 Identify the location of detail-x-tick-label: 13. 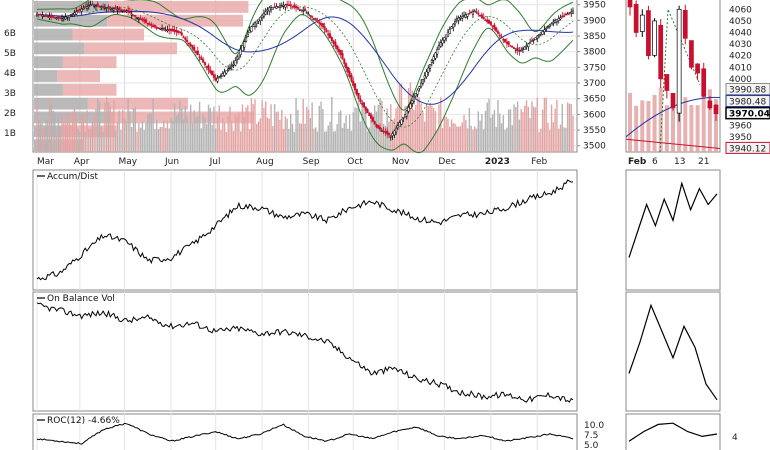
(679, 162).